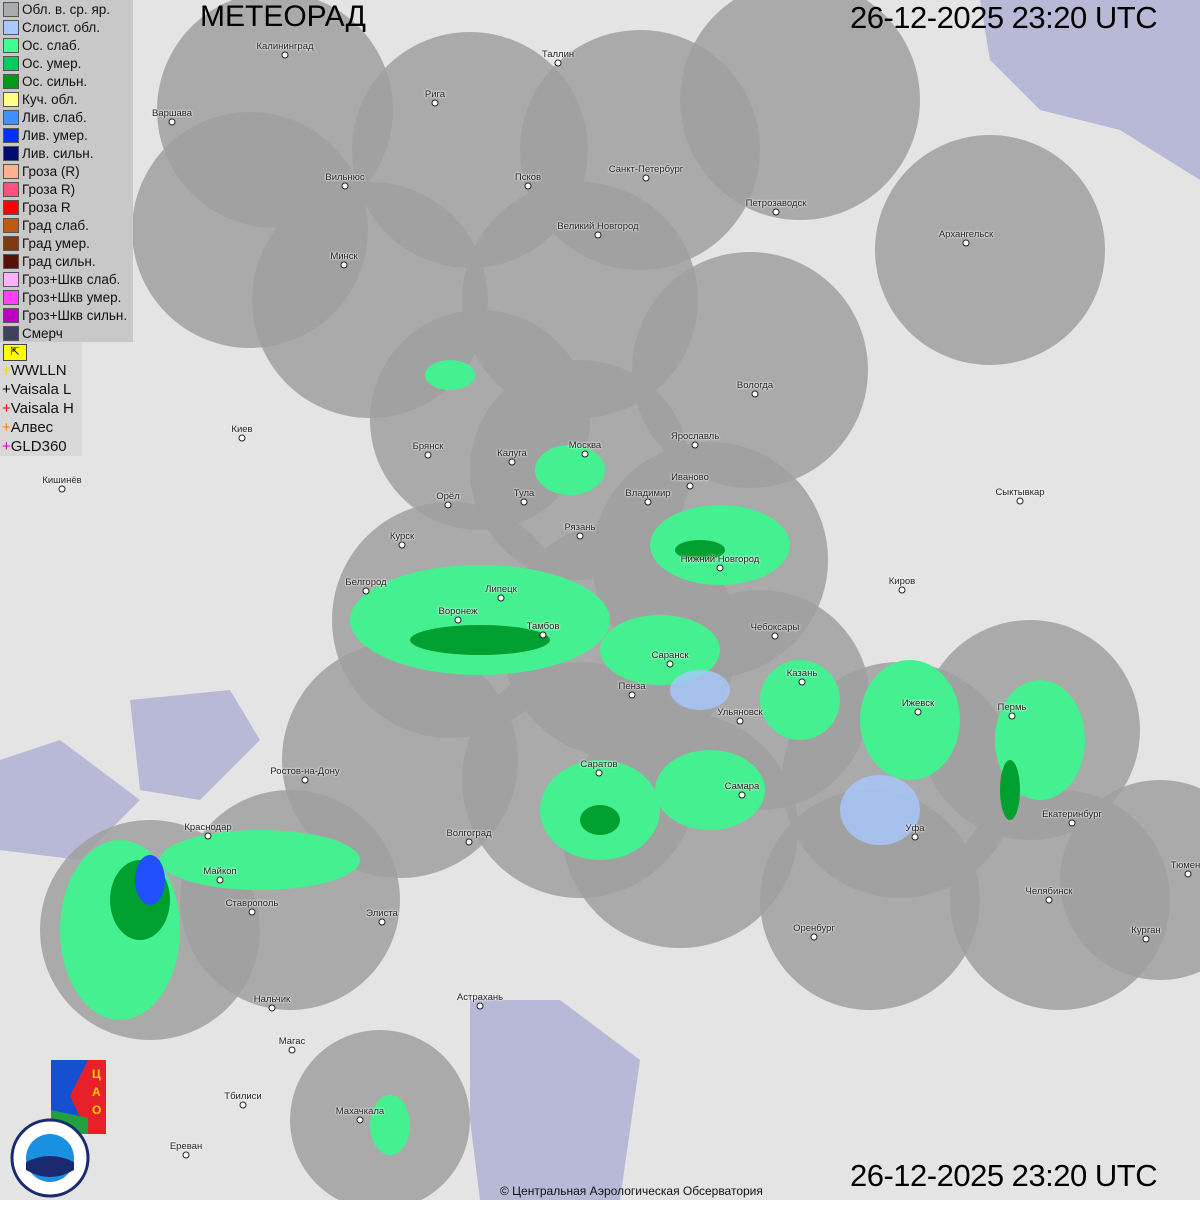  I want to click on city-label: Пенза, so click(632, 686).